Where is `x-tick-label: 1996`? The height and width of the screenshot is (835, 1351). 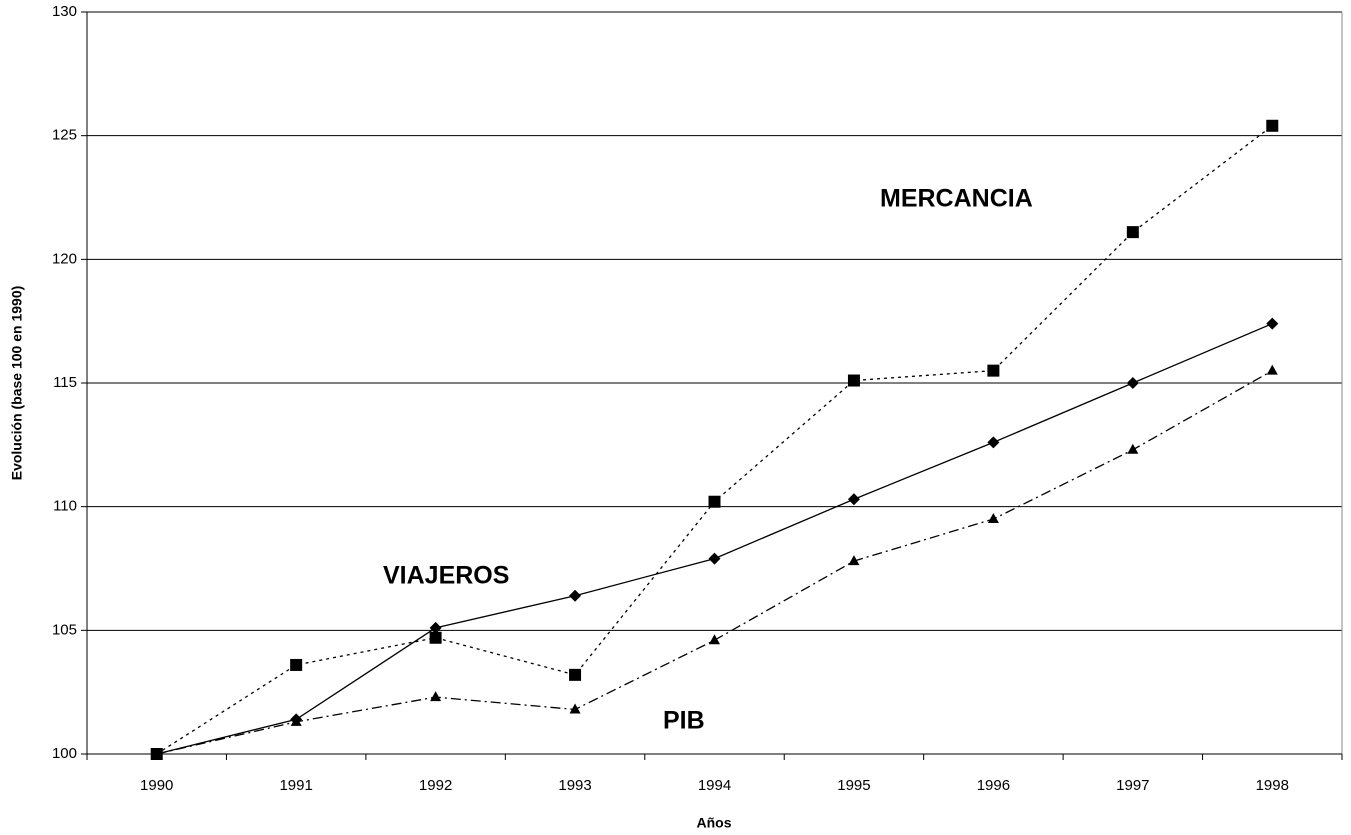 x-tick-label: 1996 is located at coordinates (993, 785).